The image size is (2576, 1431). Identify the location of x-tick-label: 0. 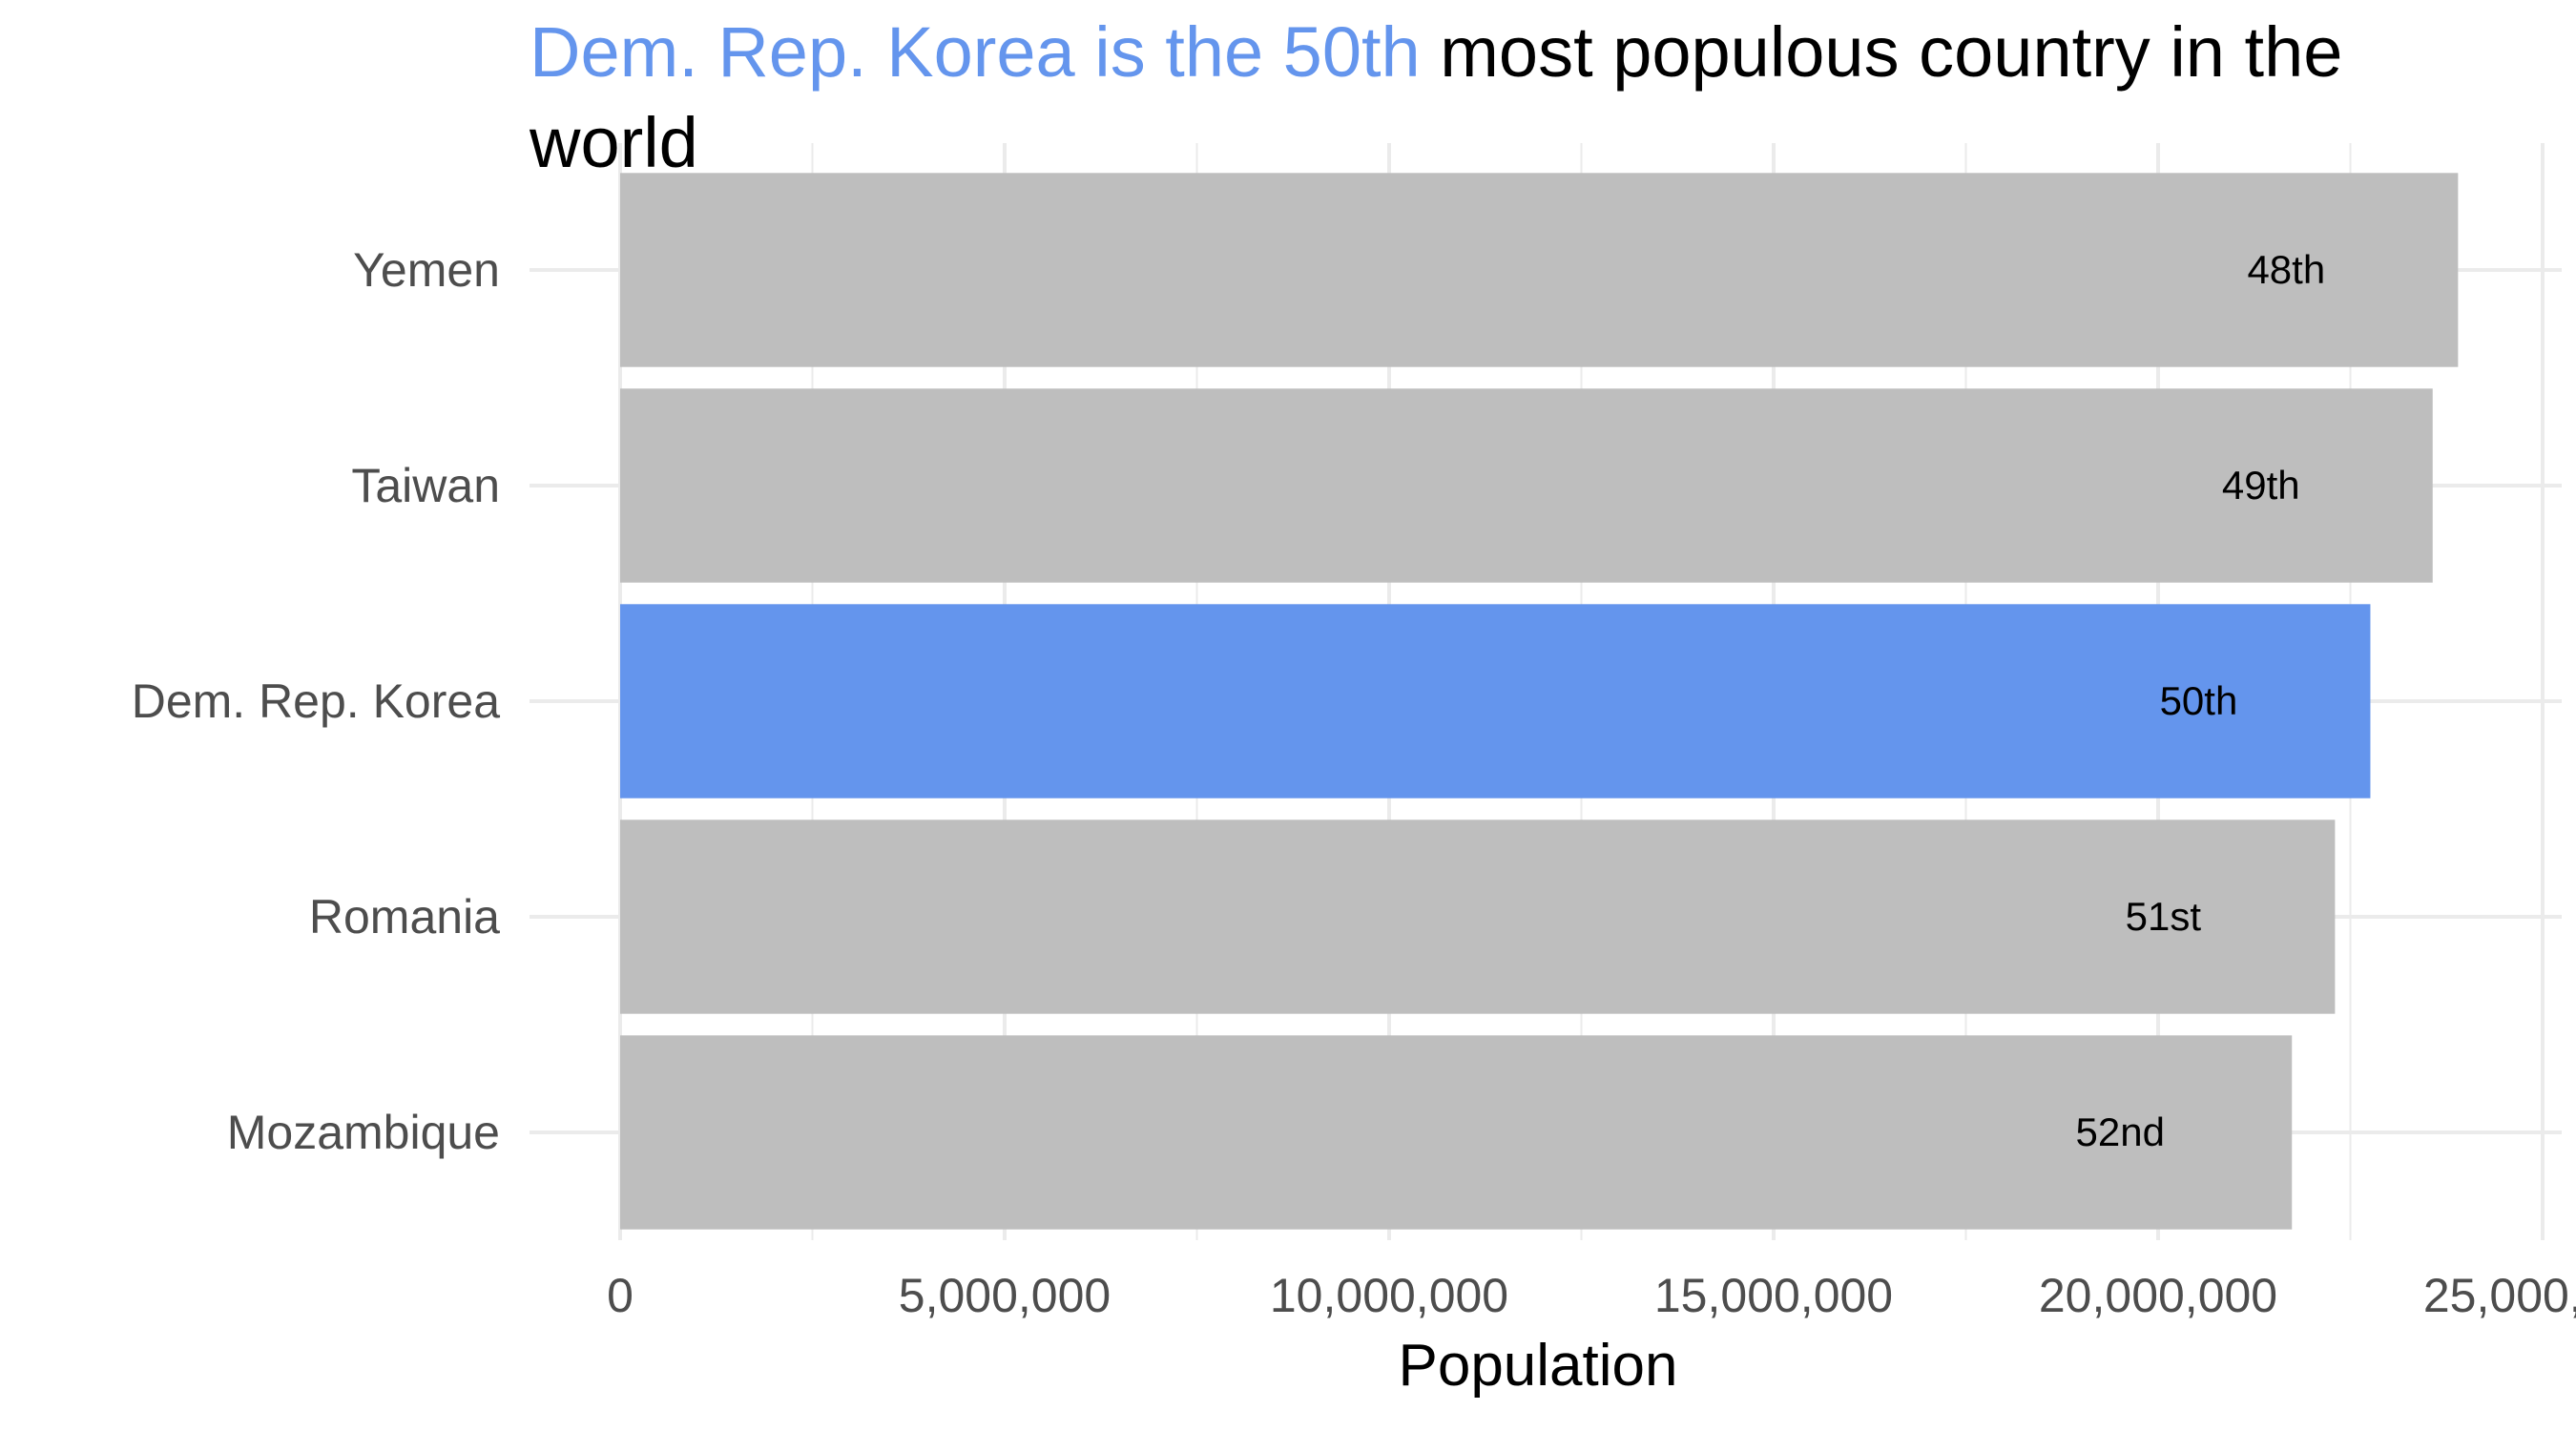
(620, 1295).